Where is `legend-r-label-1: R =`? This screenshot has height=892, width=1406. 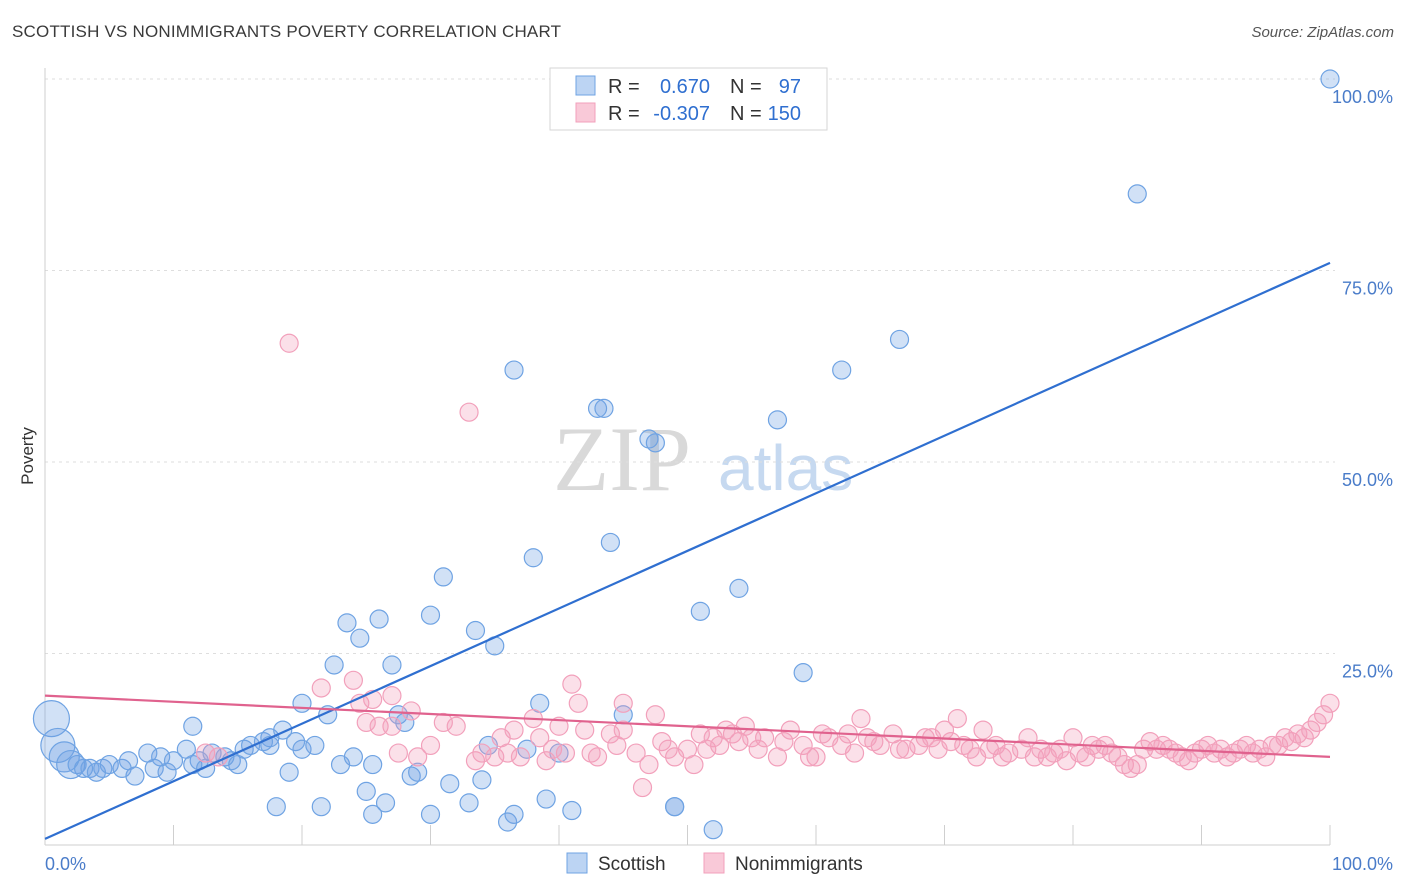
legend-r-label-1: R = is located at coordinates (624, 87).